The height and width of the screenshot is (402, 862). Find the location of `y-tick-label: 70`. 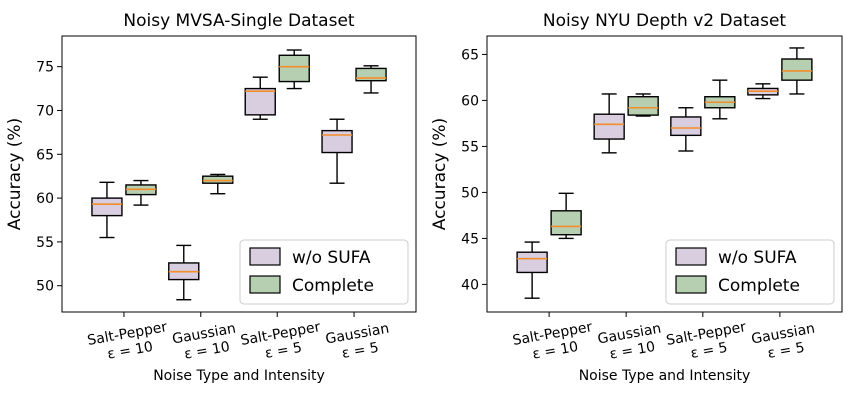

y-tick-label: 70 is located at coordinates (45, 111).